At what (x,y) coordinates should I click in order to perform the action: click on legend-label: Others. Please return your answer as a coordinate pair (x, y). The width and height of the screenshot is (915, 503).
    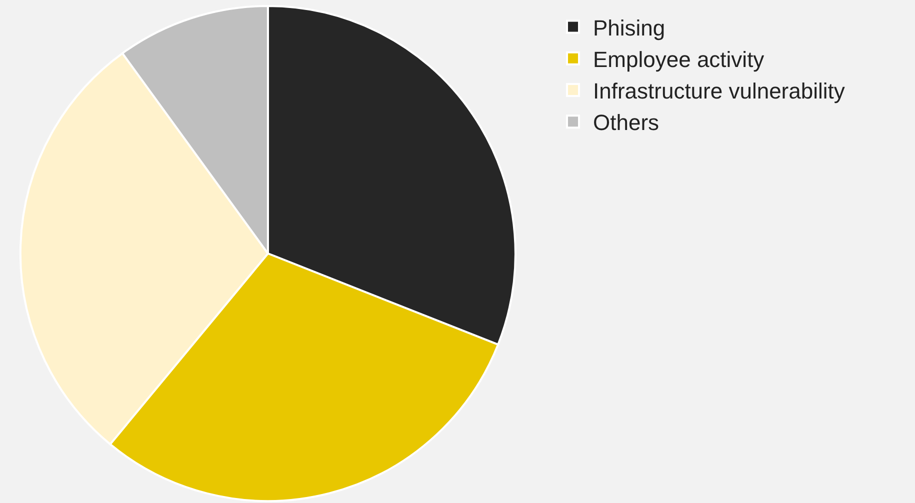
    Looking at the image, I should click on (626, 123).